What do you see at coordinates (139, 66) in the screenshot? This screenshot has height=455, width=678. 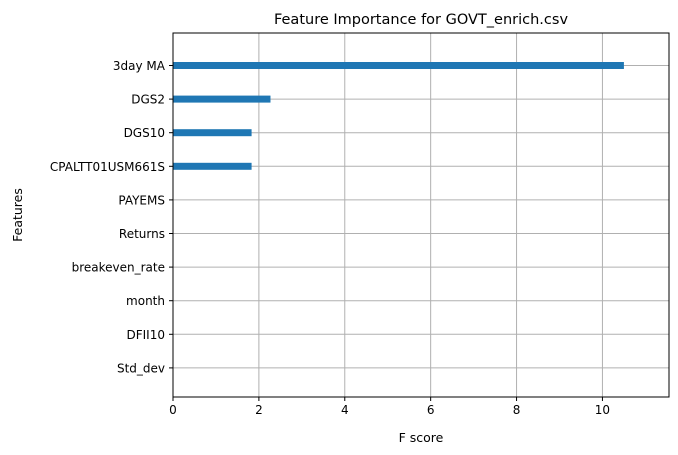 I see `y-tick-label: 3day MA` at bounding box center [139, 66].